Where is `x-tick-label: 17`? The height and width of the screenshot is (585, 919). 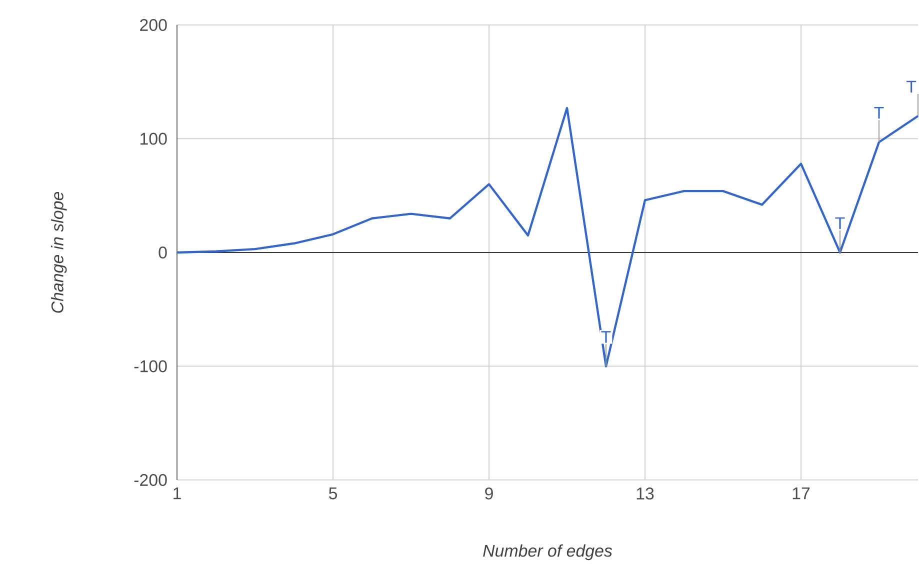 x-tick-label: 17 is located at coordinates (801, 494).